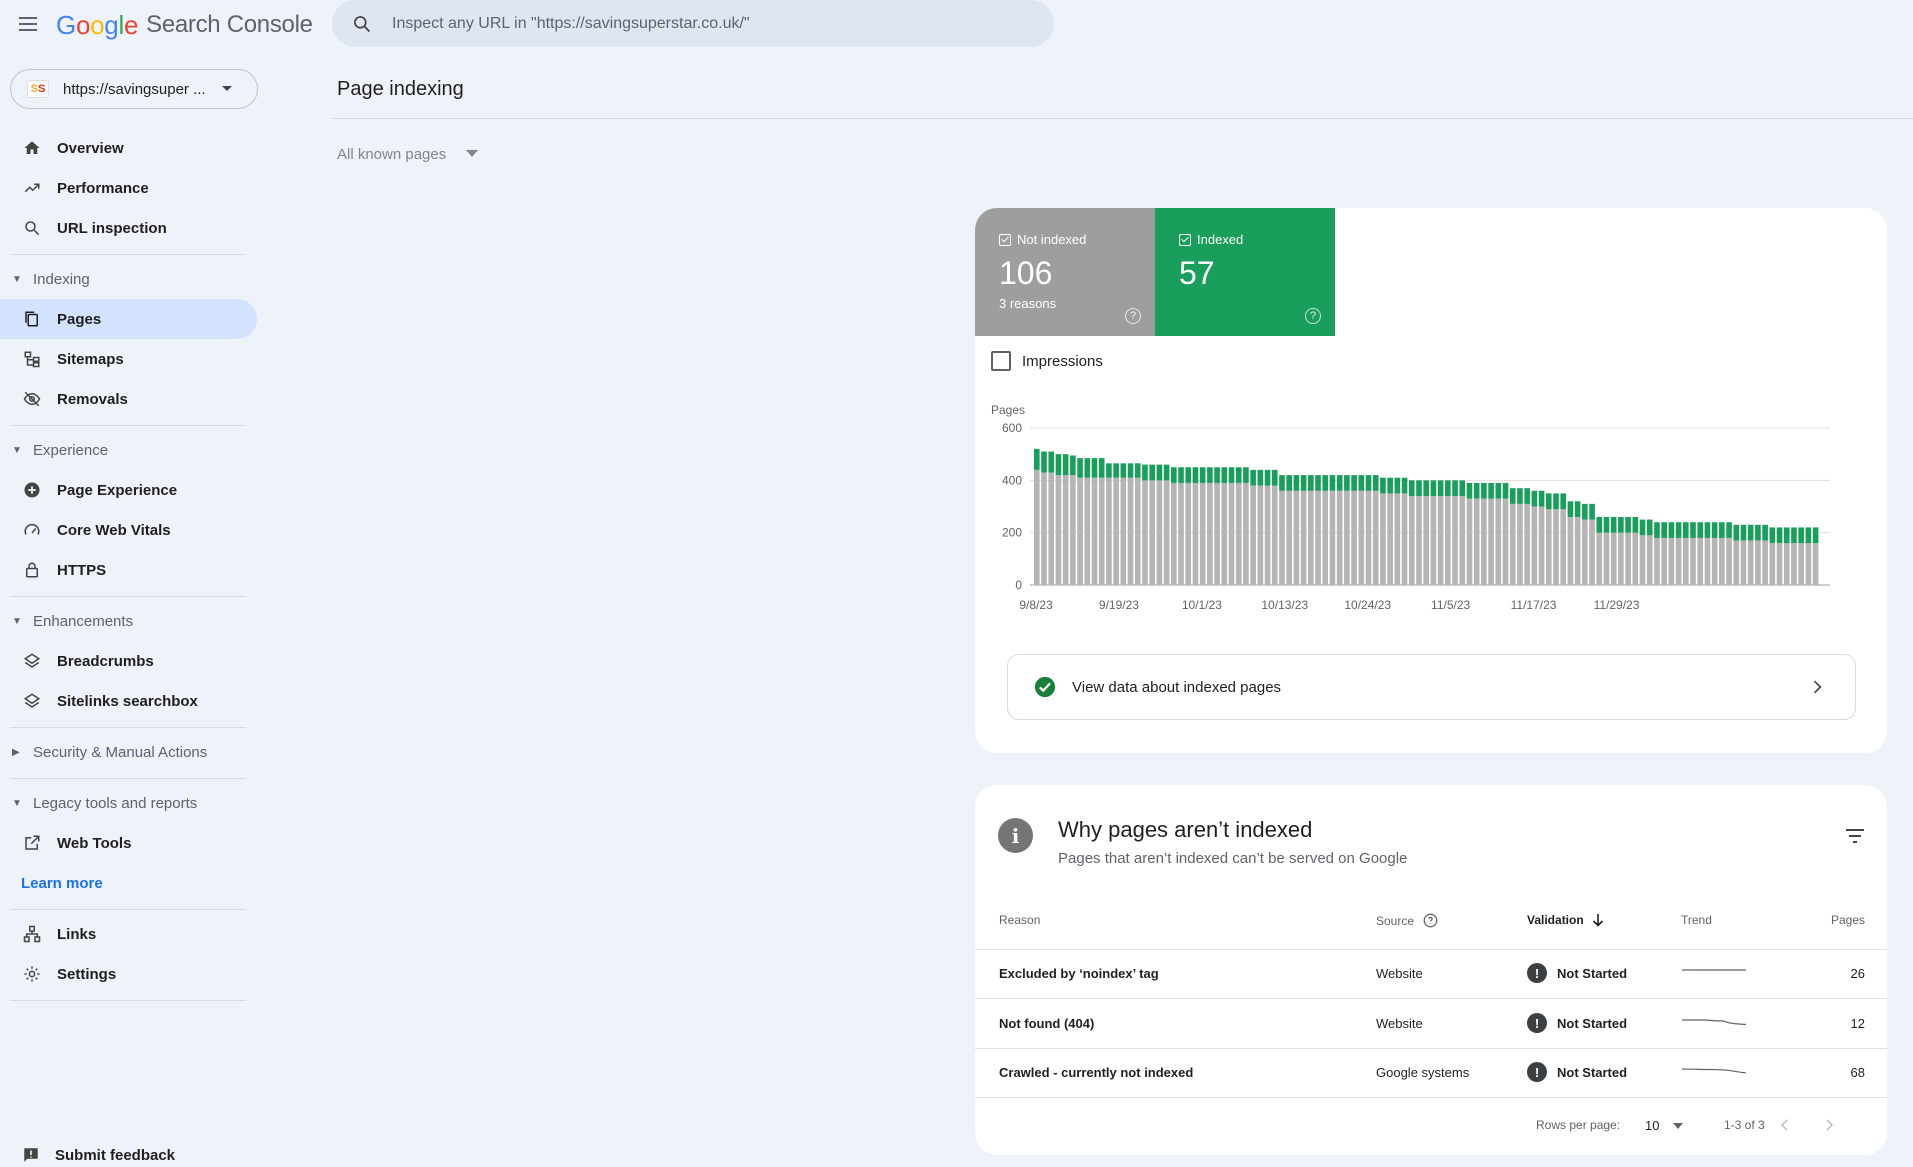 Image resolution: width=1913 pixels, height=1167 pixels. What do you see at coordinates (130, 803) in the screenshot?
I see `section-legacy: ▼ Legacy tools and reports` at bounding box center [130, 803].